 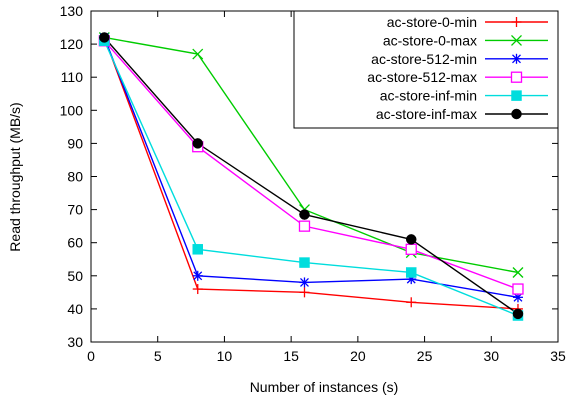 What do you see at coordinates (72, 77) in the screenshot?
I see `y-tick-label: 110` at bounding box center [72, 77].